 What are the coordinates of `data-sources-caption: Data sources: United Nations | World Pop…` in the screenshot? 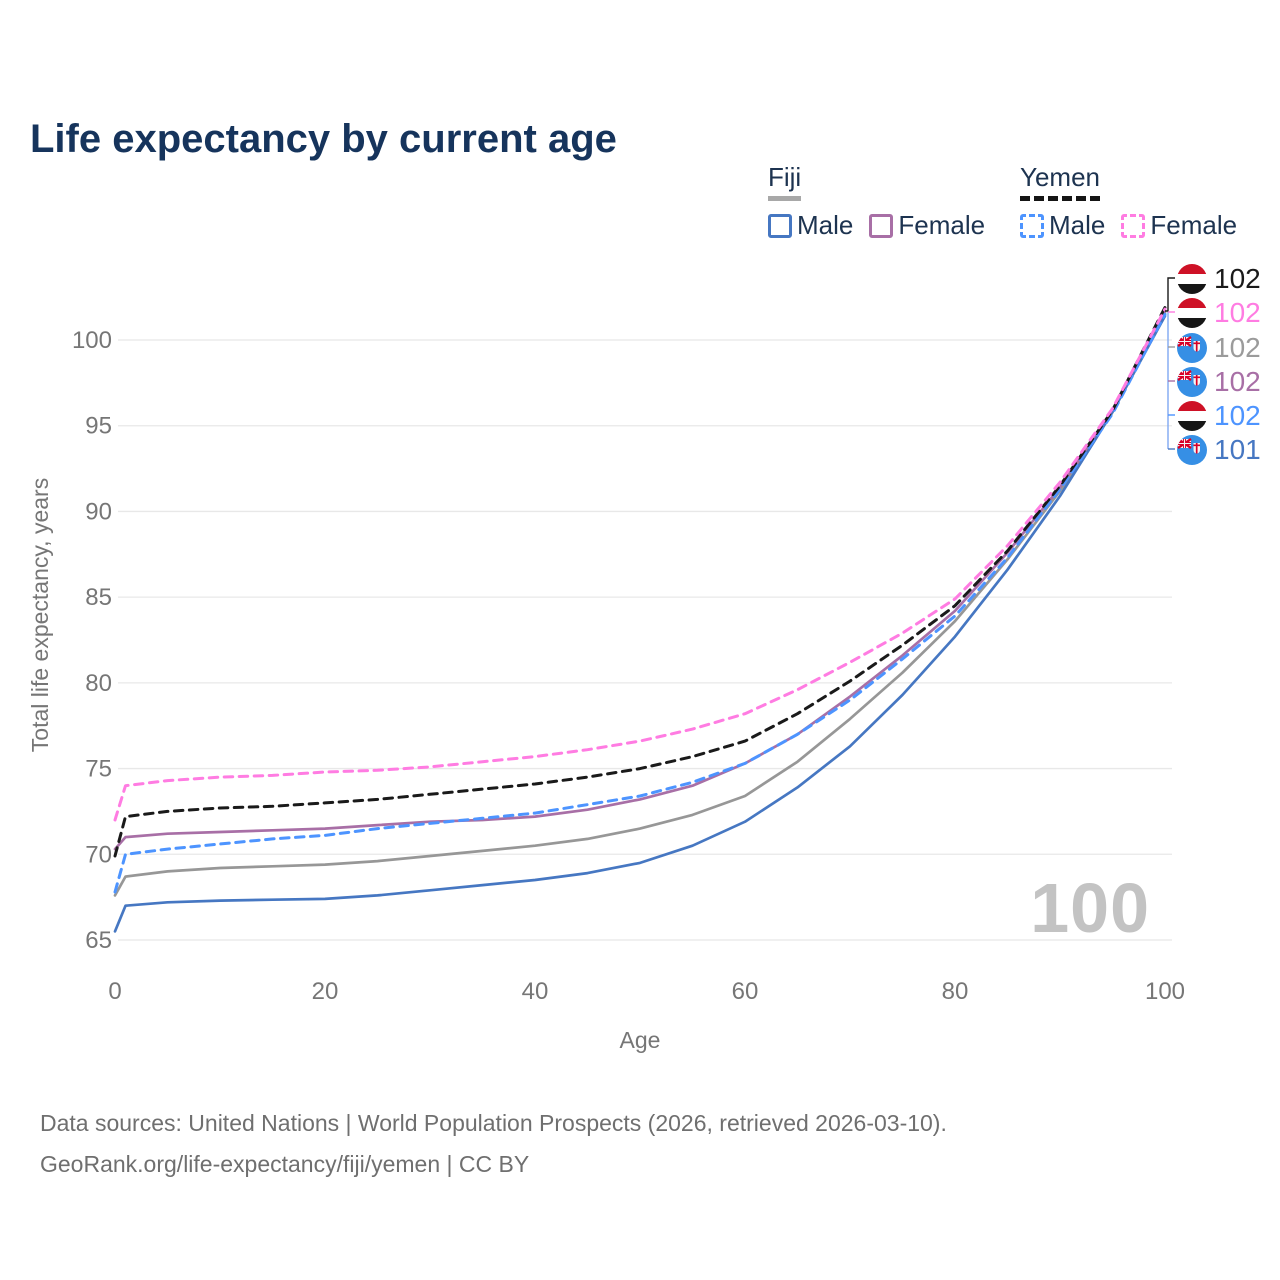 It's located at (493, 1123).